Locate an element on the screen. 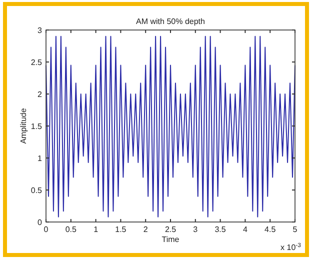  y-tick-label: 2 is located at coordinates (40, 94).